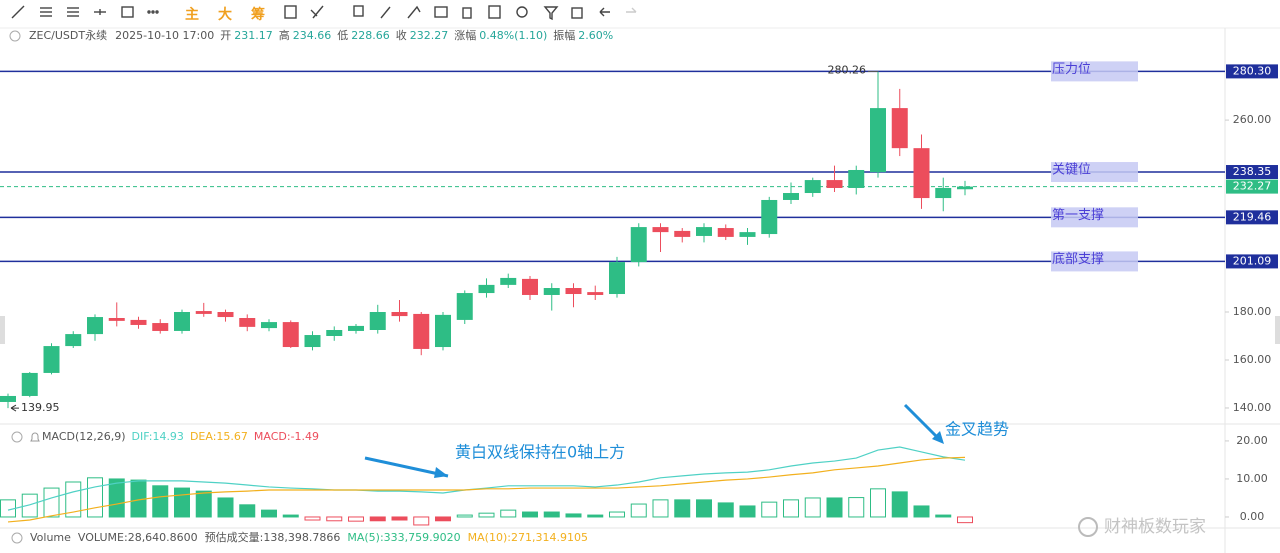 The height and width of the screenshot is (553, 1280). What do you see at coordinates (14, 408) in the screenshot?
I see `low-marker-arrow` at bounding box center [14, 408].